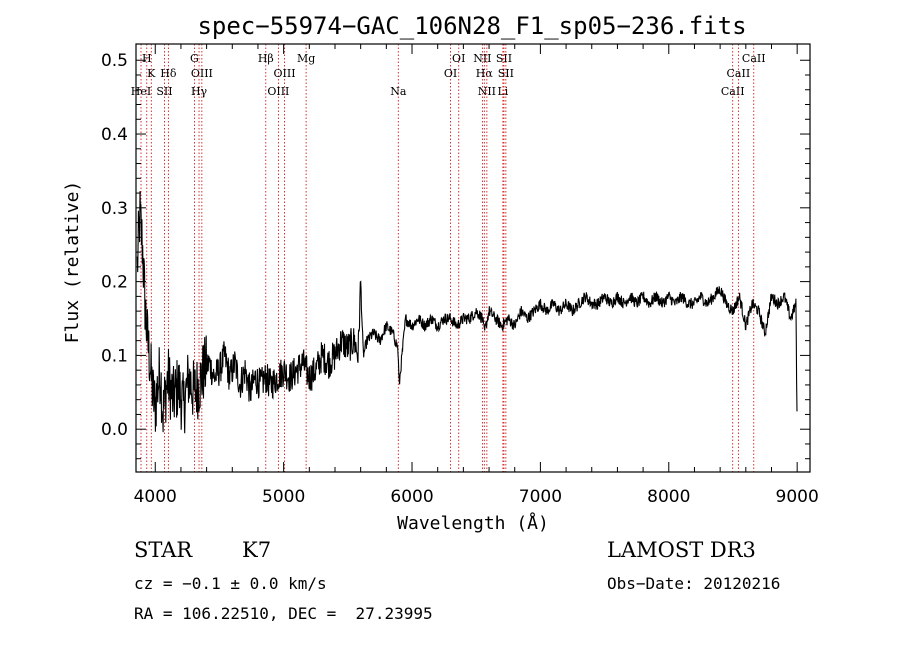 The height and width of the screenshot is (649, 900). I want to click on line-marker-label: Hα, so click(485, 73).